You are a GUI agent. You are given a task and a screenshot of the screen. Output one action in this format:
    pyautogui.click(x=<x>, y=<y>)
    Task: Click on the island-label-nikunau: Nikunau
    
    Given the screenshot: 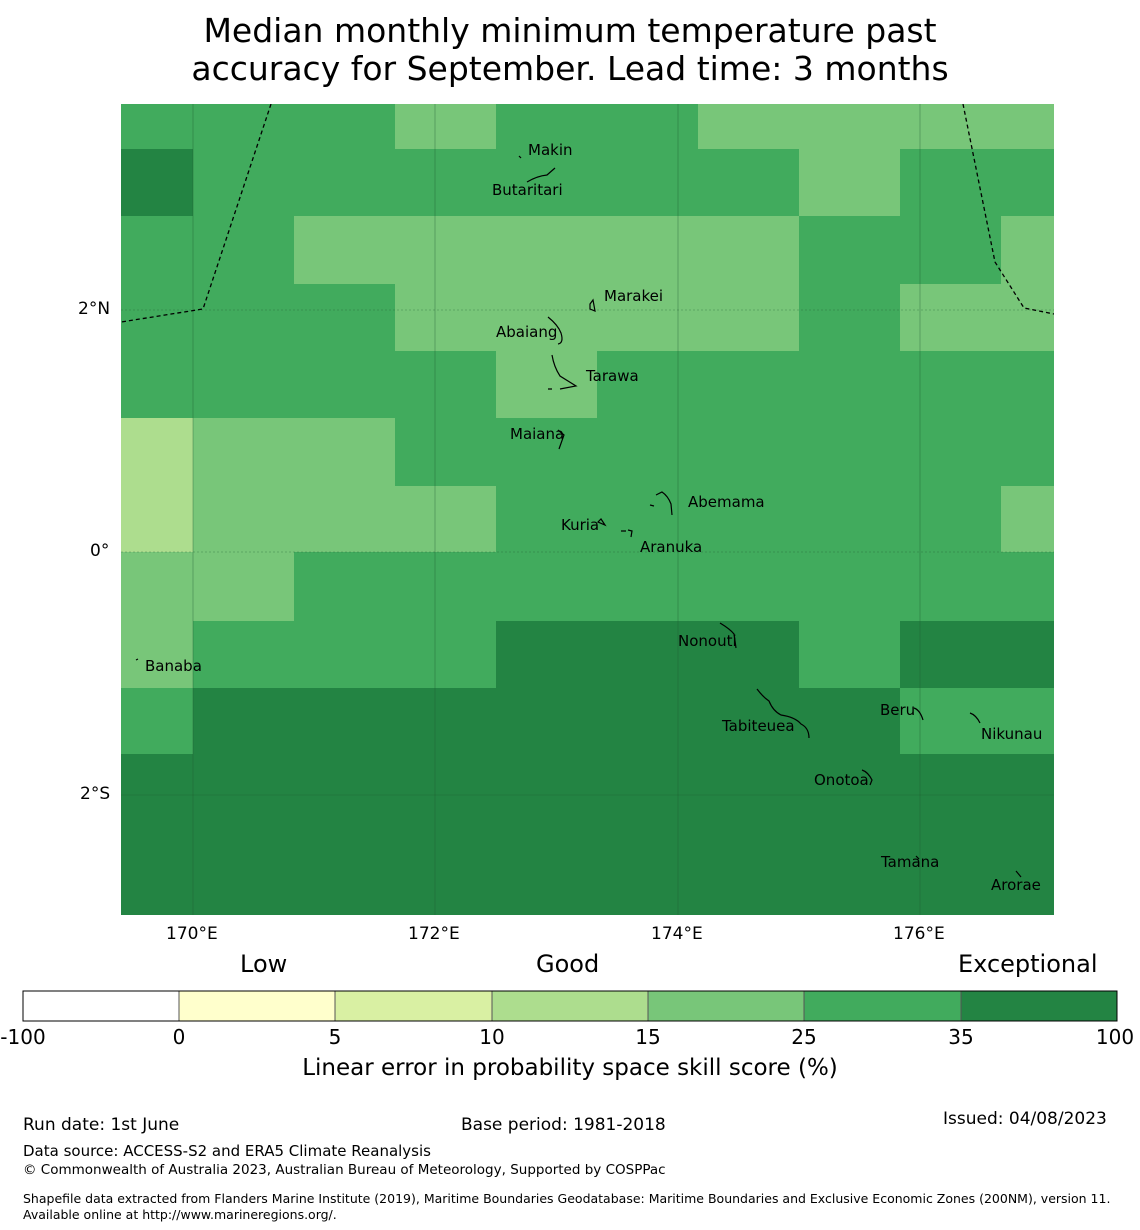 What is the action you would take?
    pyautogui.click(x=1011, y=734)
    